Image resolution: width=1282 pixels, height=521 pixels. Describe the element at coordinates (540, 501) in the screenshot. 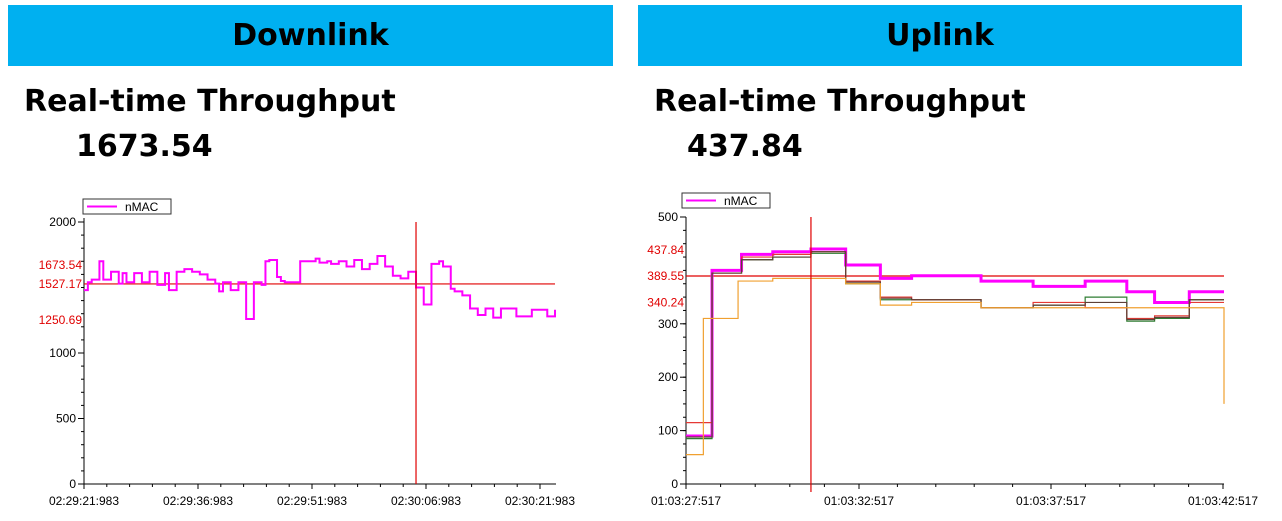

I see `x-tick-label: 02:30:21:983` at that location.